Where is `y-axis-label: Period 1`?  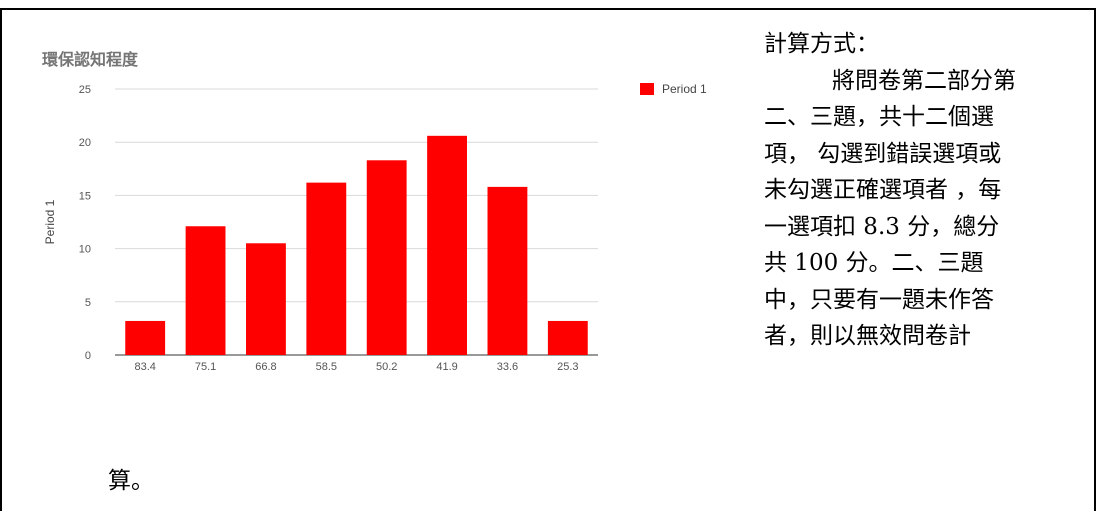
y-axis-label: Period 1 is located at coordinates (50, 221).